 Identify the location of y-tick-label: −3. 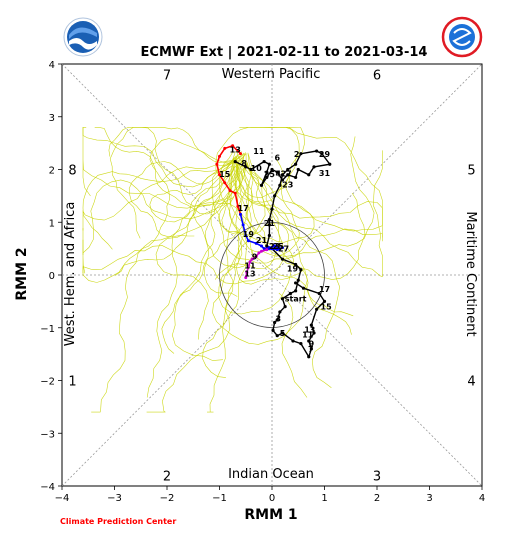
(47, 434).